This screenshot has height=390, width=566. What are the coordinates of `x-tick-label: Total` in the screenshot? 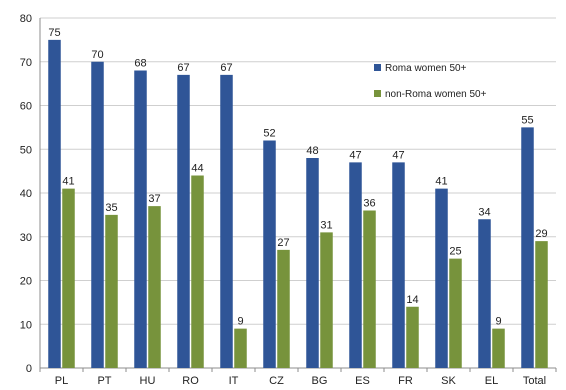 It's located at (534, 381).